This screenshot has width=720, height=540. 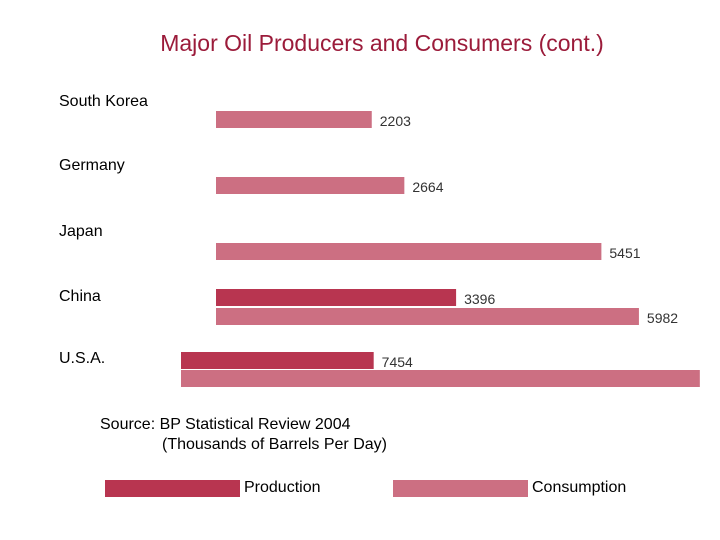 I want to click on value-label-consumption-u-s-a: 20071, so click(x=693, y=398).